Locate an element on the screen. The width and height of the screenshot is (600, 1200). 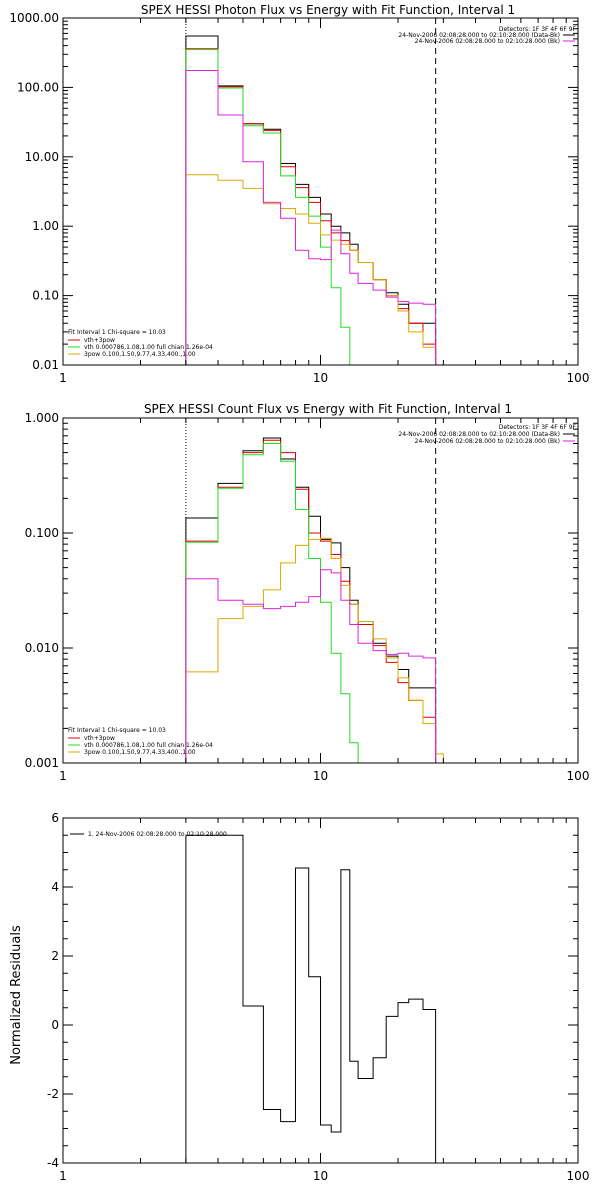
y-tick-label: 10.00 is located at coordinates (42, 157).